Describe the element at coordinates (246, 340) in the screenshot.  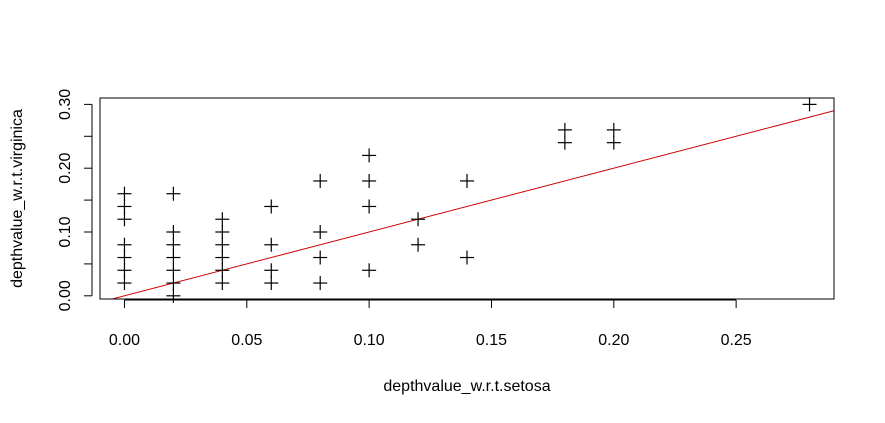
I see `x-tick-label: 0.05` at that location.